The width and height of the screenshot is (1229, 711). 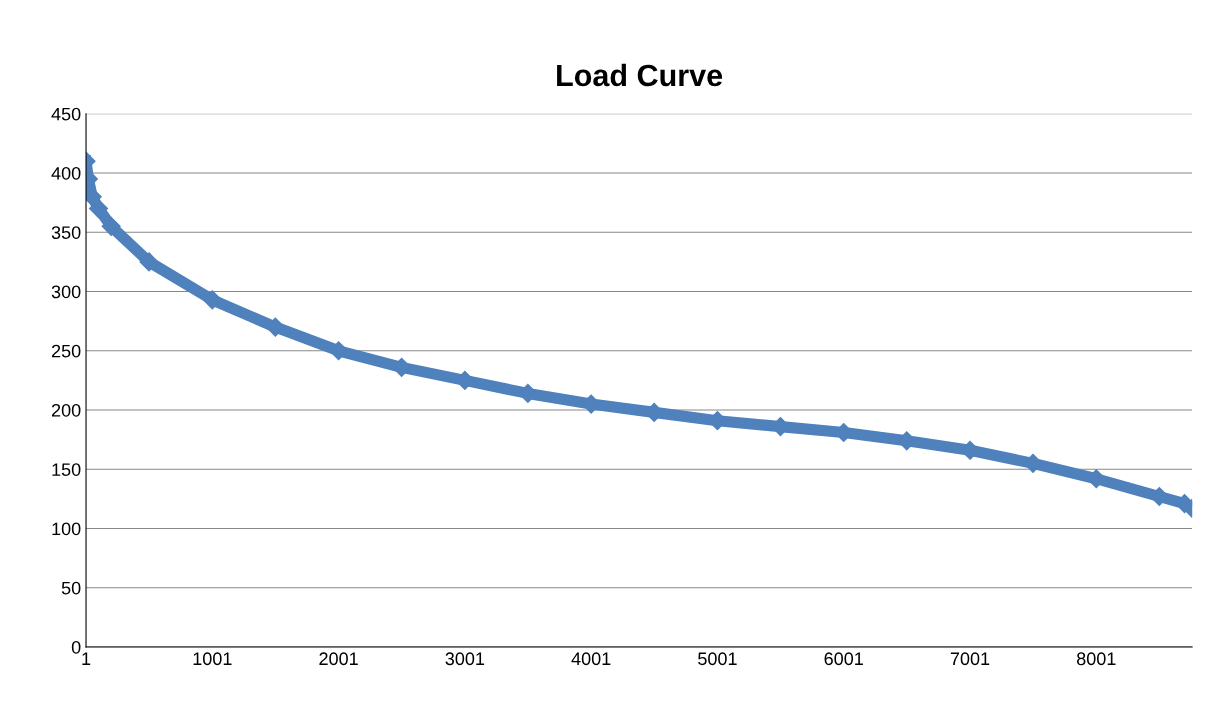 I want to click on y-tick-label: 150, so click(x=66, y=469).